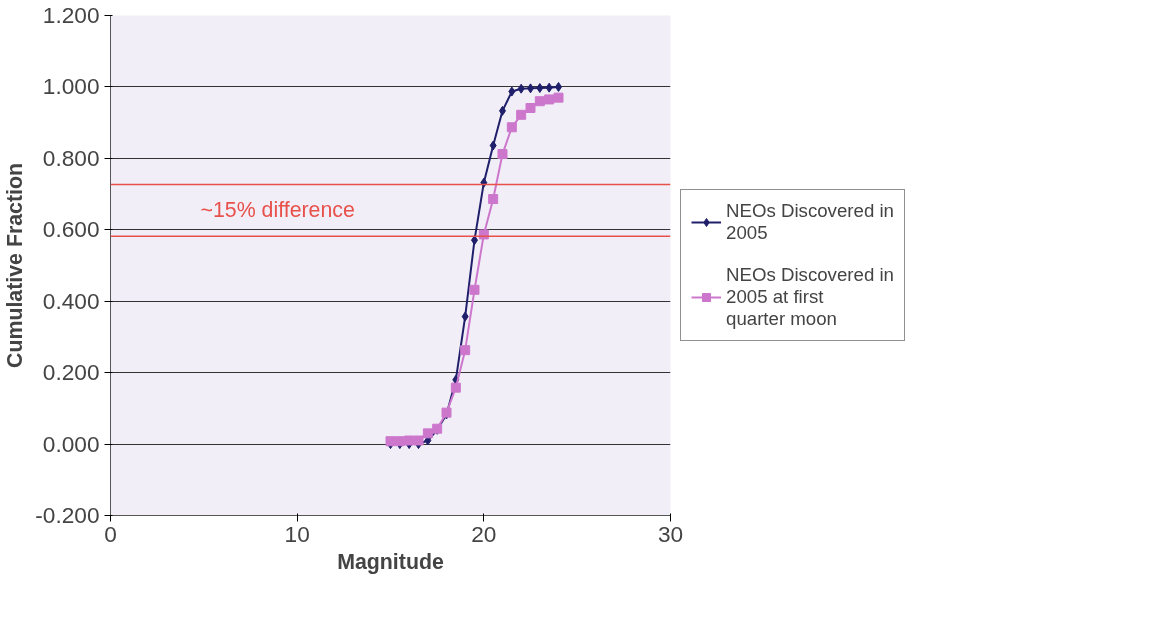  What do you see at coordinates (297, 533) in the screenshot?
I see `x-tick-label: 10` at bounding box center [297, 533].